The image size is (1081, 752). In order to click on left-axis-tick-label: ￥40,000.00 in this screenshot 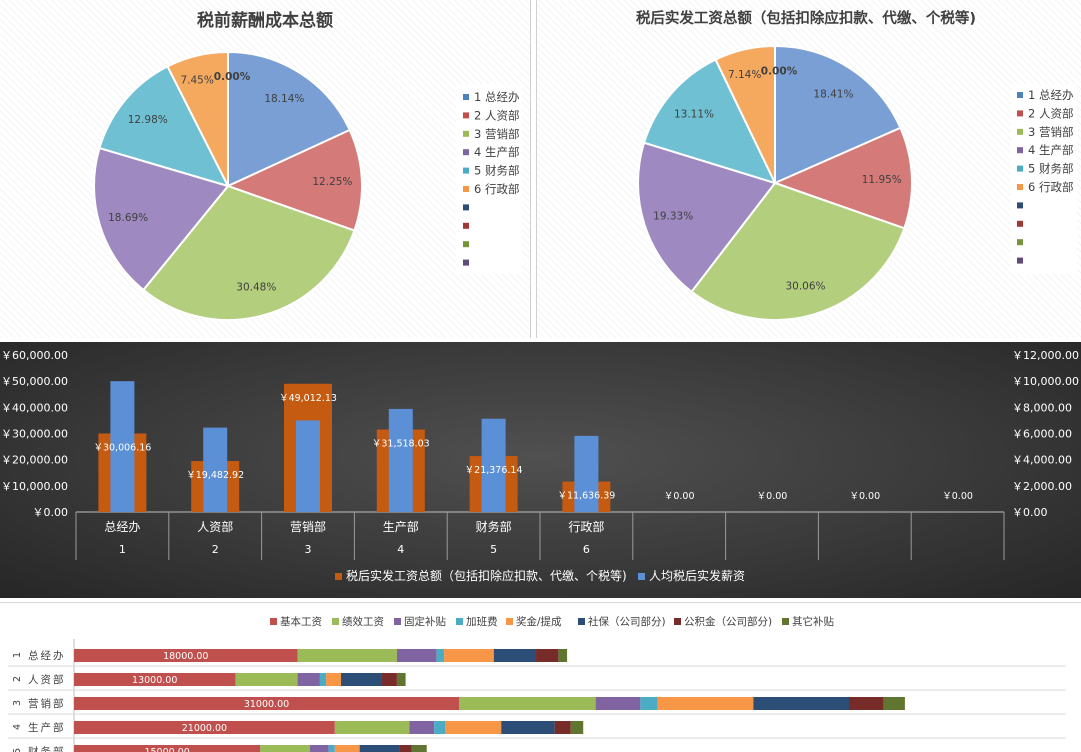, I will do `click(34, 407)`.